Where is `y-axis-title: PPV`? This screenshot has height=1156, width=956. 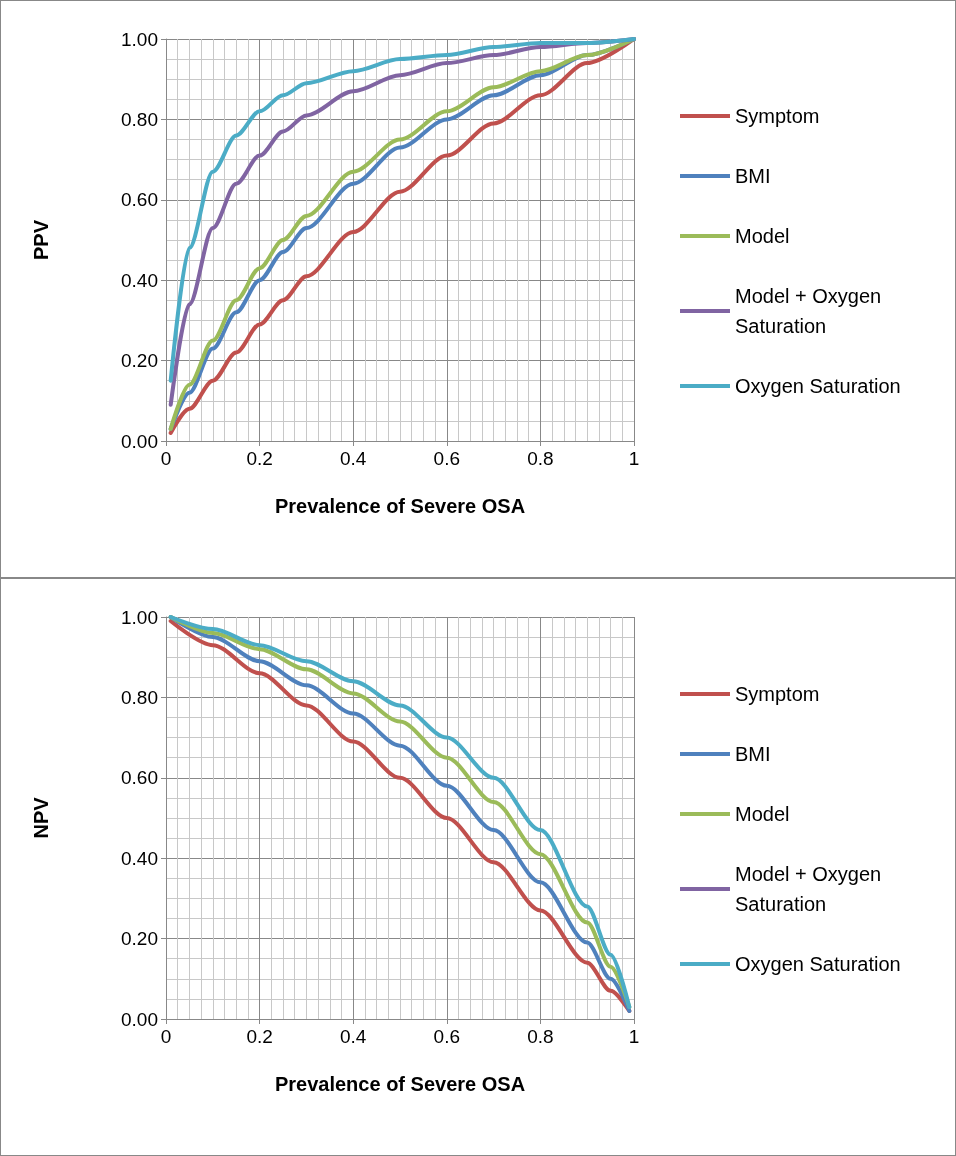
y-axis-title: PPV is located at coordinates (41, 240).